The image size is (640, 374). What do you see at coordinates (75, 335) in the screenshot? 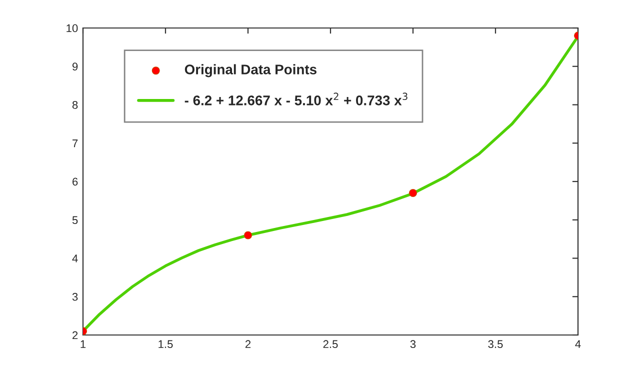
I see `y-tick-label: 2` at bounding box center [75, 335].